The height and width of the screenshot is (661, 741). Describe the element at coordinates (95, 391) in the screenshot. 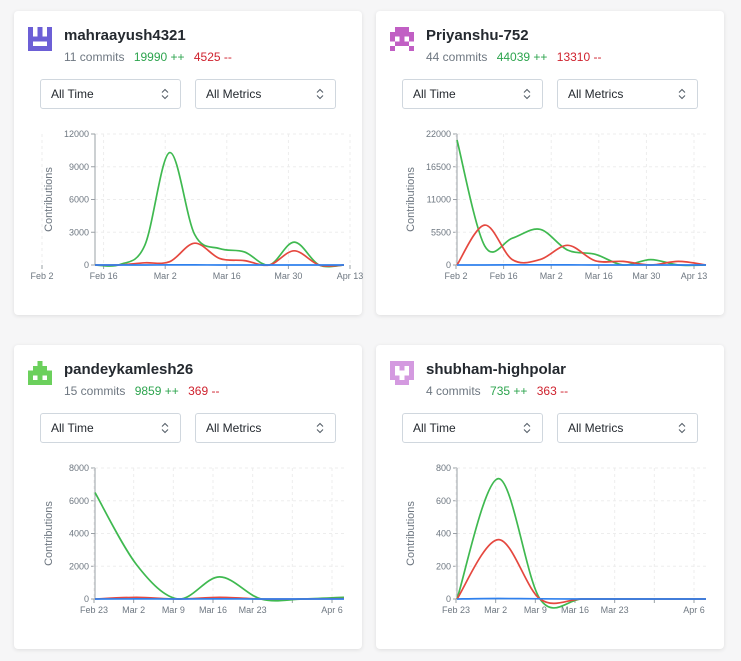

I see `commit-count: 15 commits` at that location.